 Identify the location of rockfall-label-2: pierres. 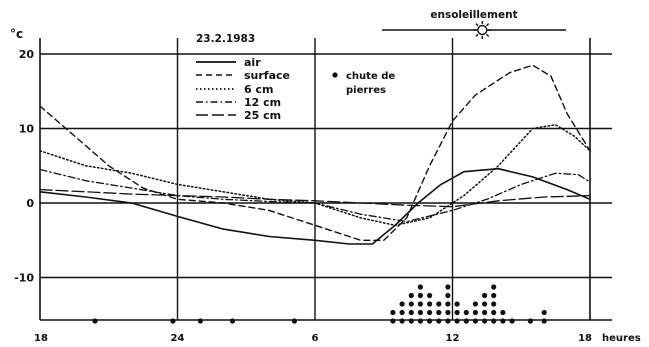
(366, 90).